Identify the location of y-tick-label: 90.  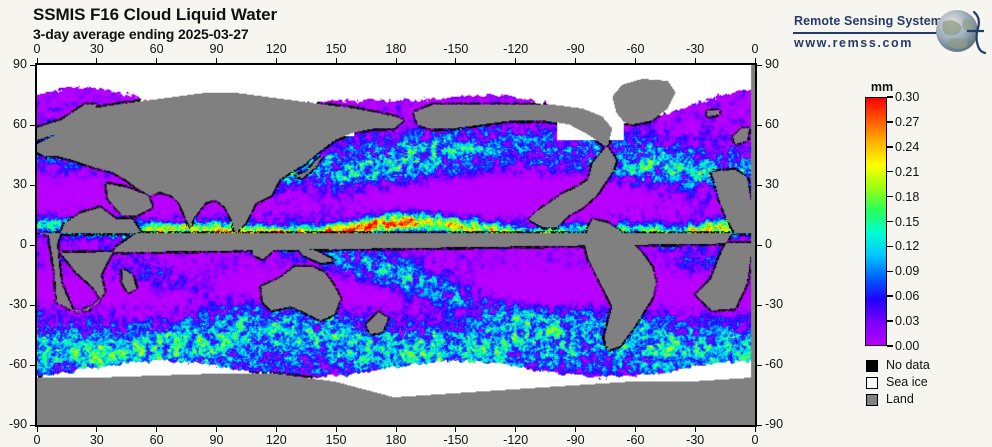
(20, 64).